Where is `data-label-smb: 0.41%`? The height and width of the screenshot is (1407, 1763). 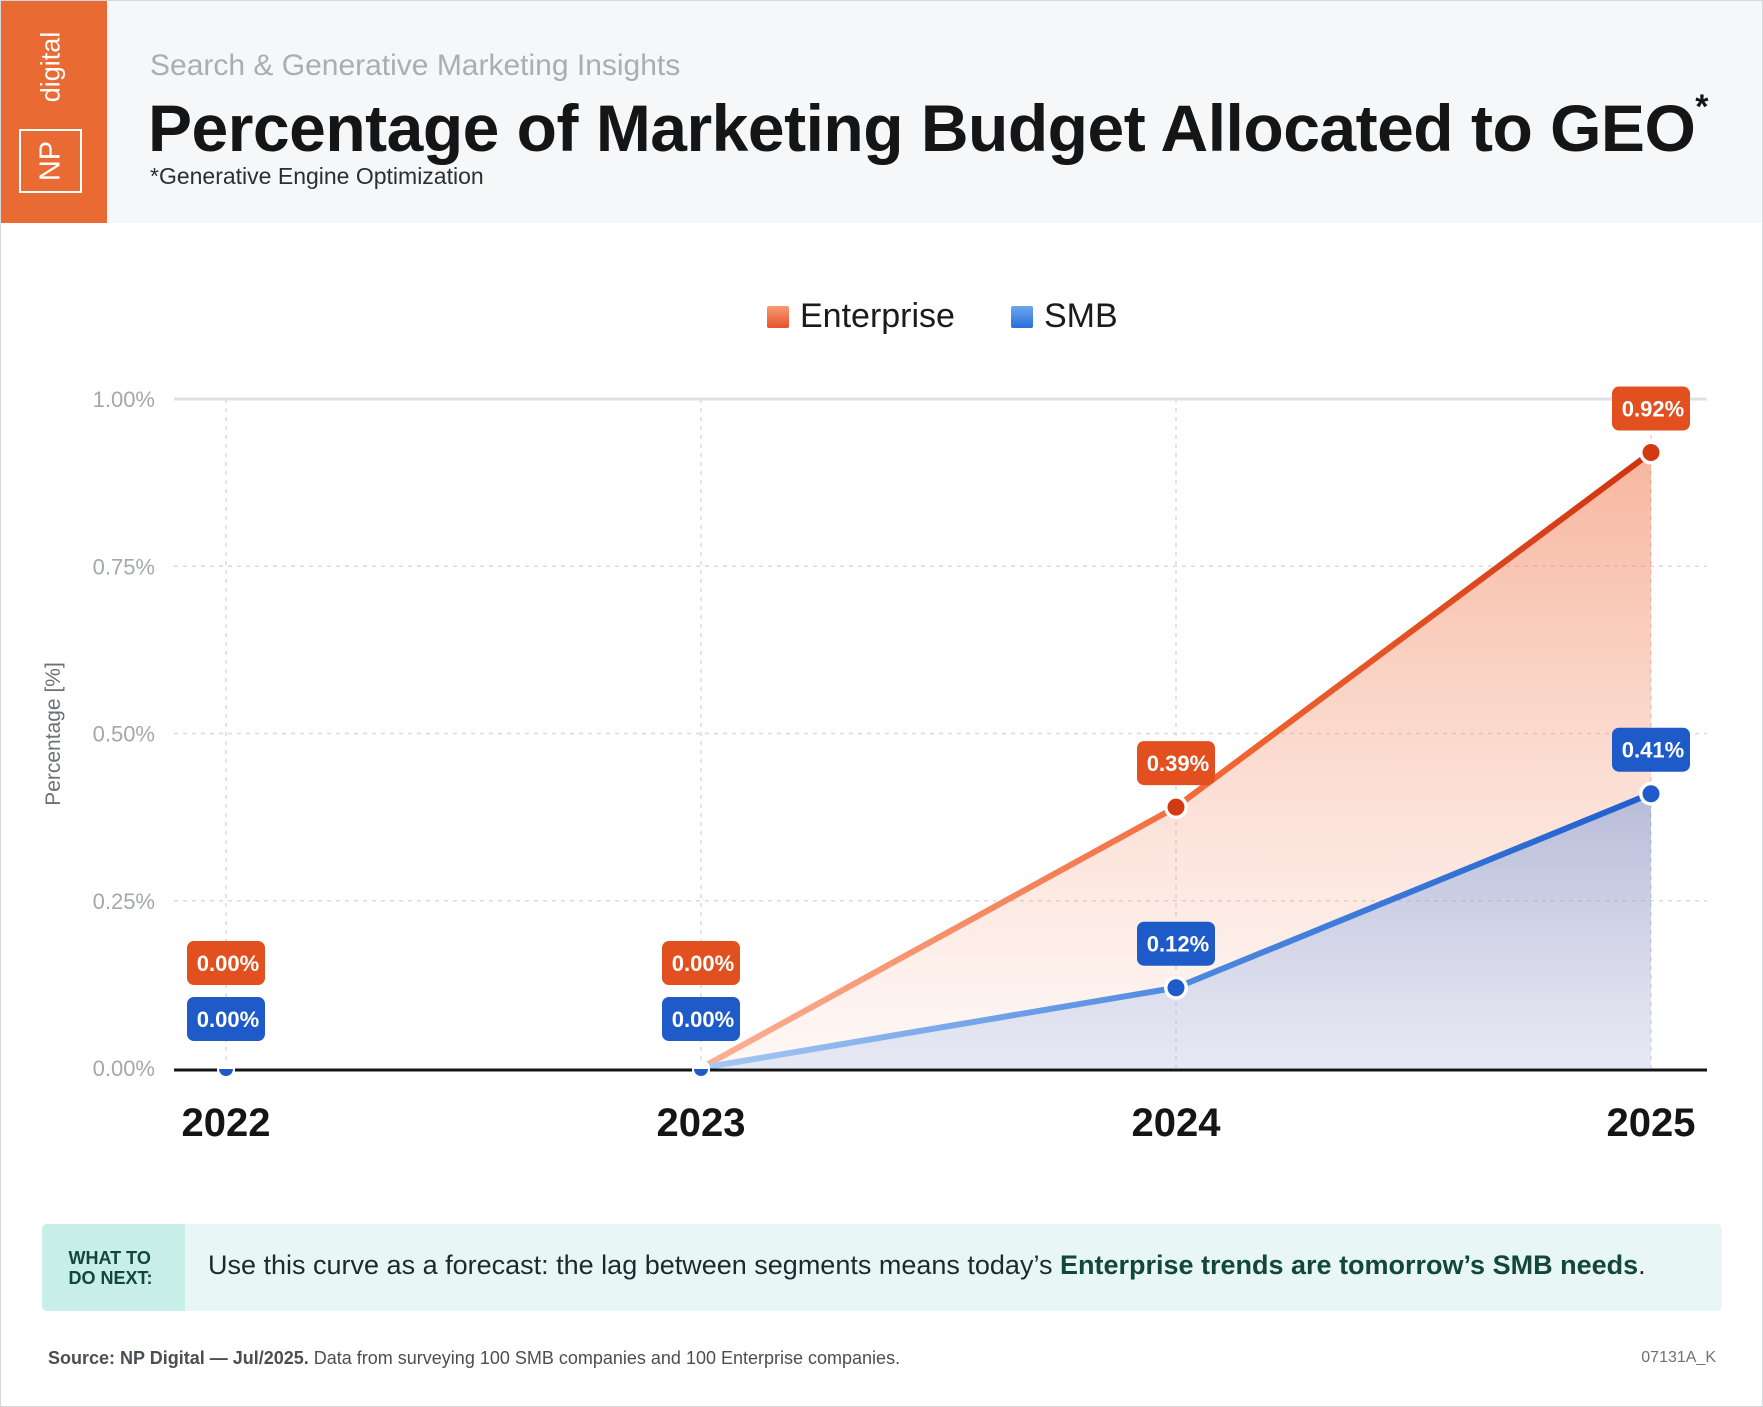 data-label-smb: 0.41% is located at coordinates (1651, 749).